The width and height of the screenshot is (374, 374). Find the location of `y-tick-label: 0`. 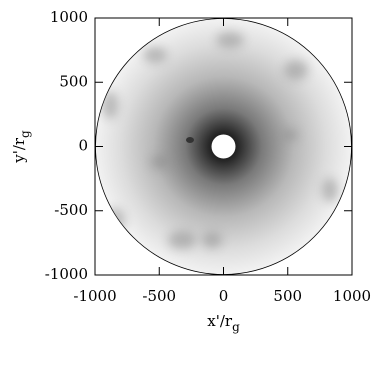

y-tick-label: 0 is located at coordinates (83, 146).